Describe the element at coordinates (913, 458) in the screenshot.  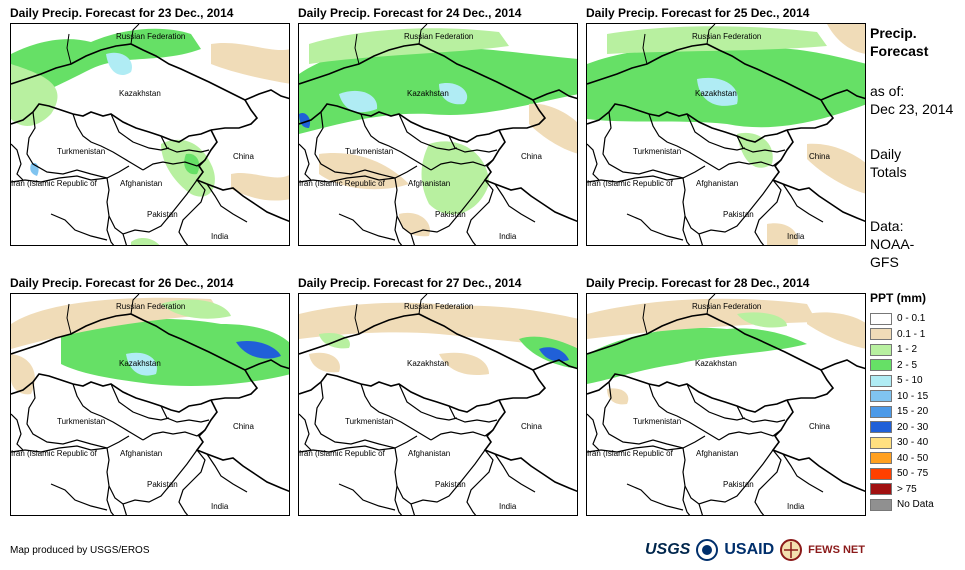
I see `legend-label: 40 - 50` at that location.